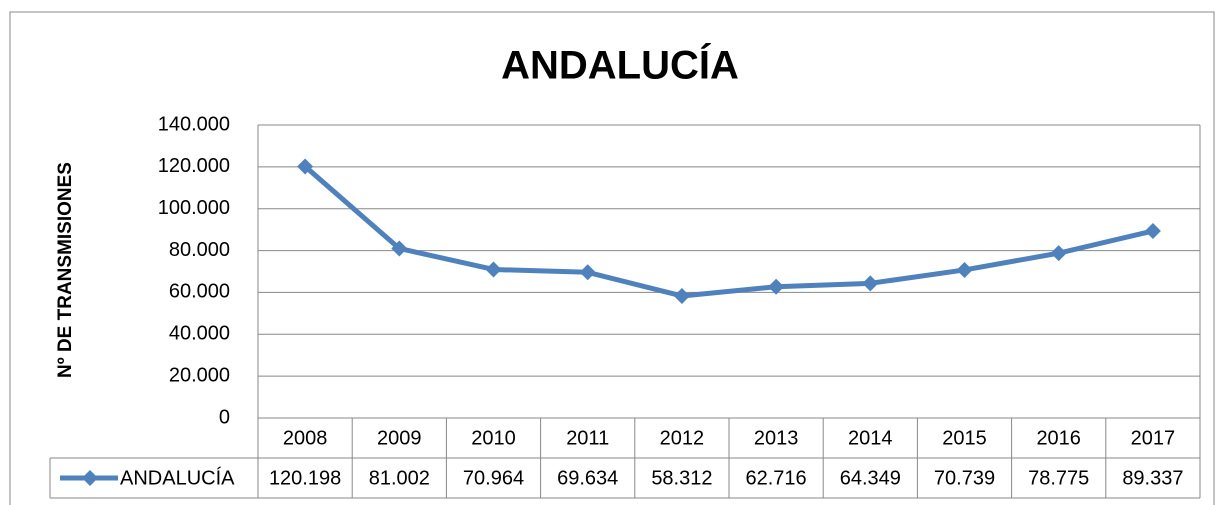 Image resolution: width=1222 pixels, height=505 pixels. What do you see at coordinates (305, 438) in the screenshot?
I see `x-tick-label: 2008` at bounding box center [305, 438].